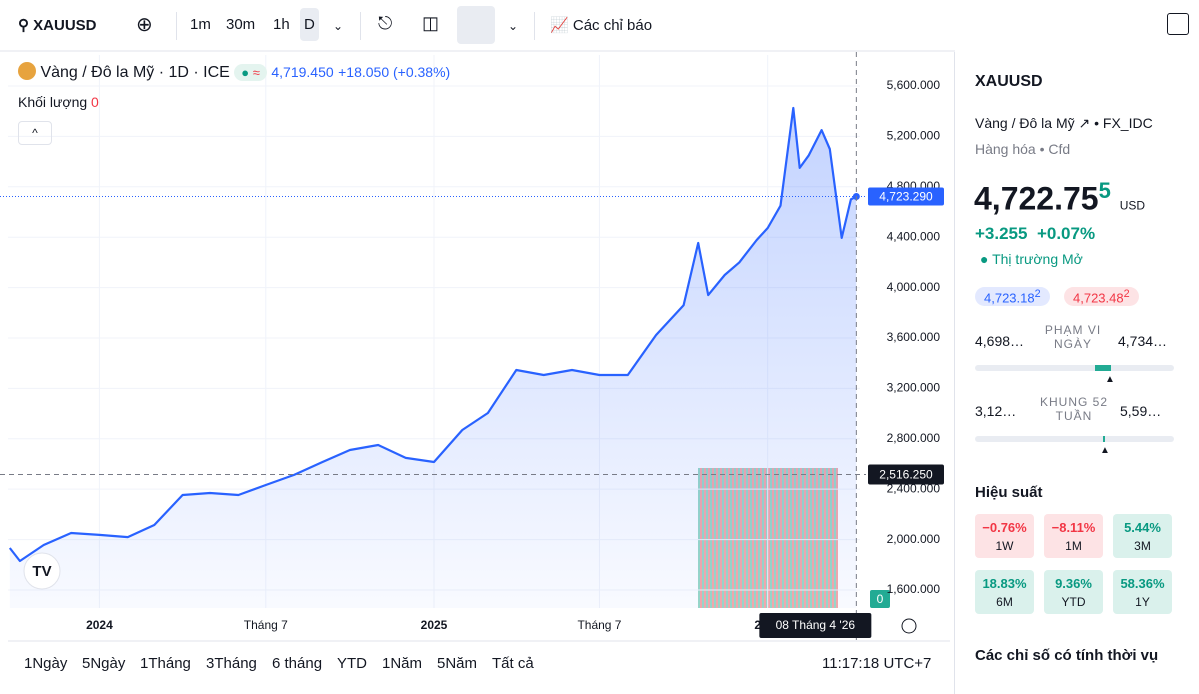  I want to click on symbol-icon, so click(27, 71).